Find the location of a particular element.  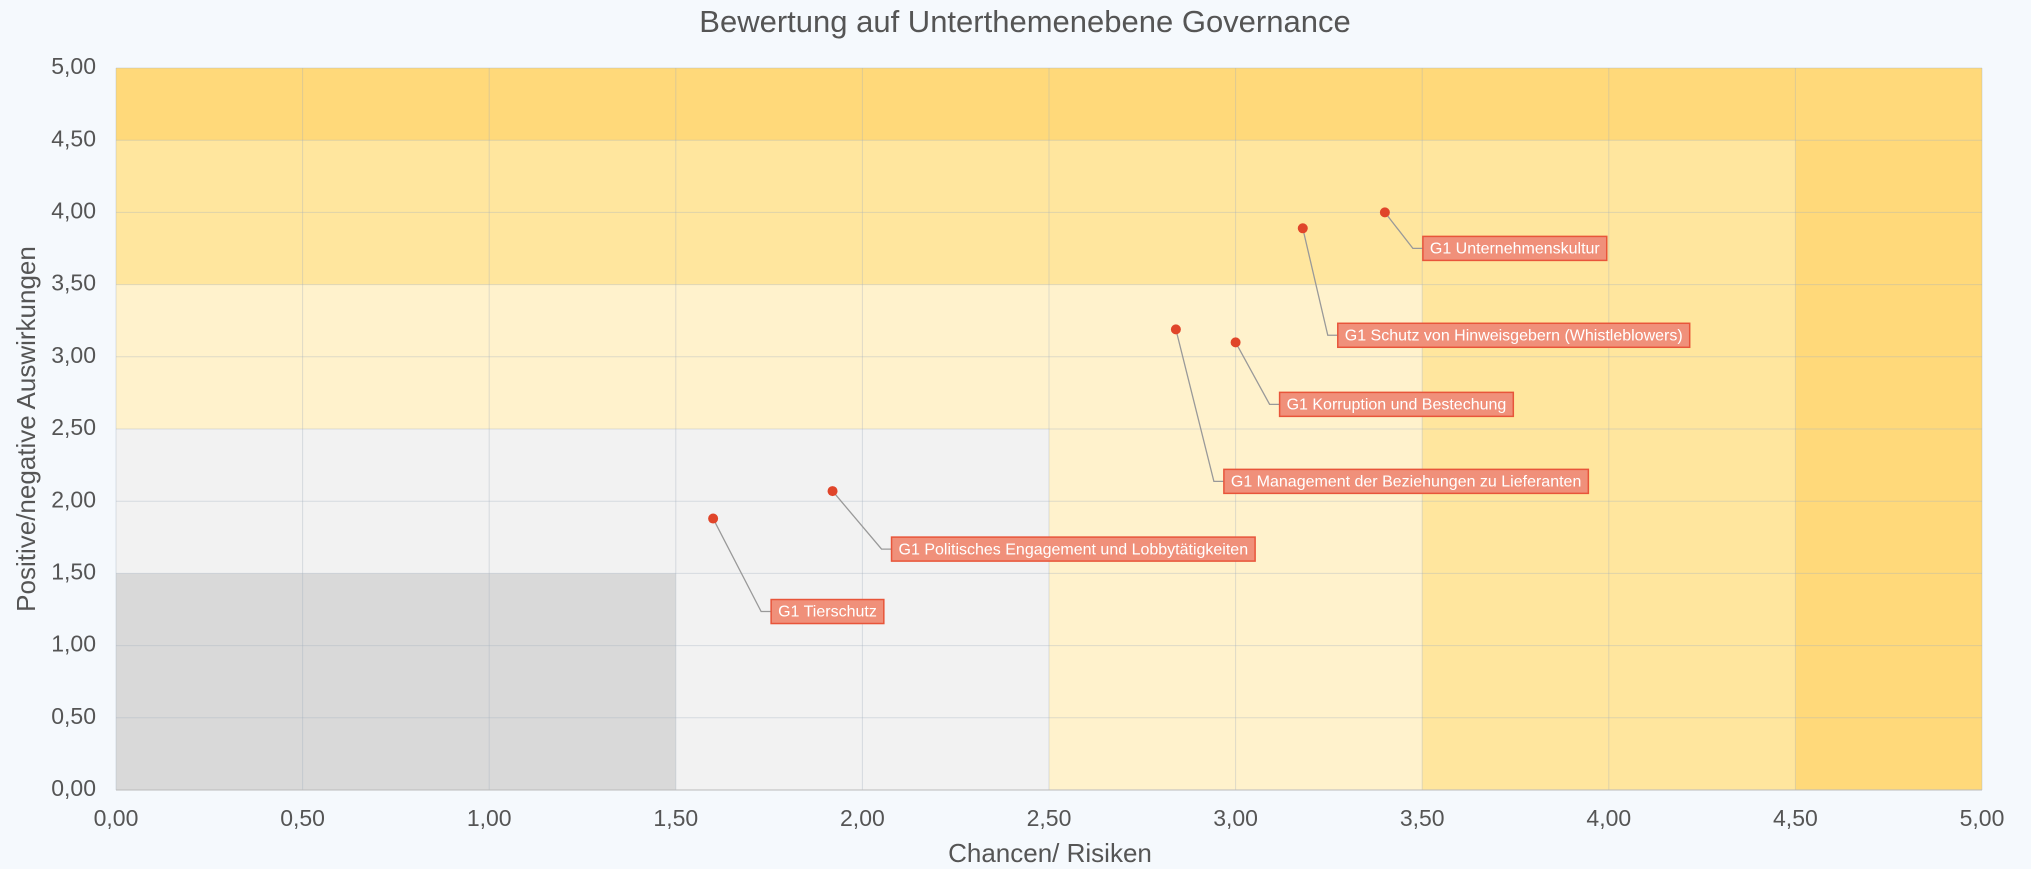

y-tick-label: 0,50 is located at coordinates (73, 716).